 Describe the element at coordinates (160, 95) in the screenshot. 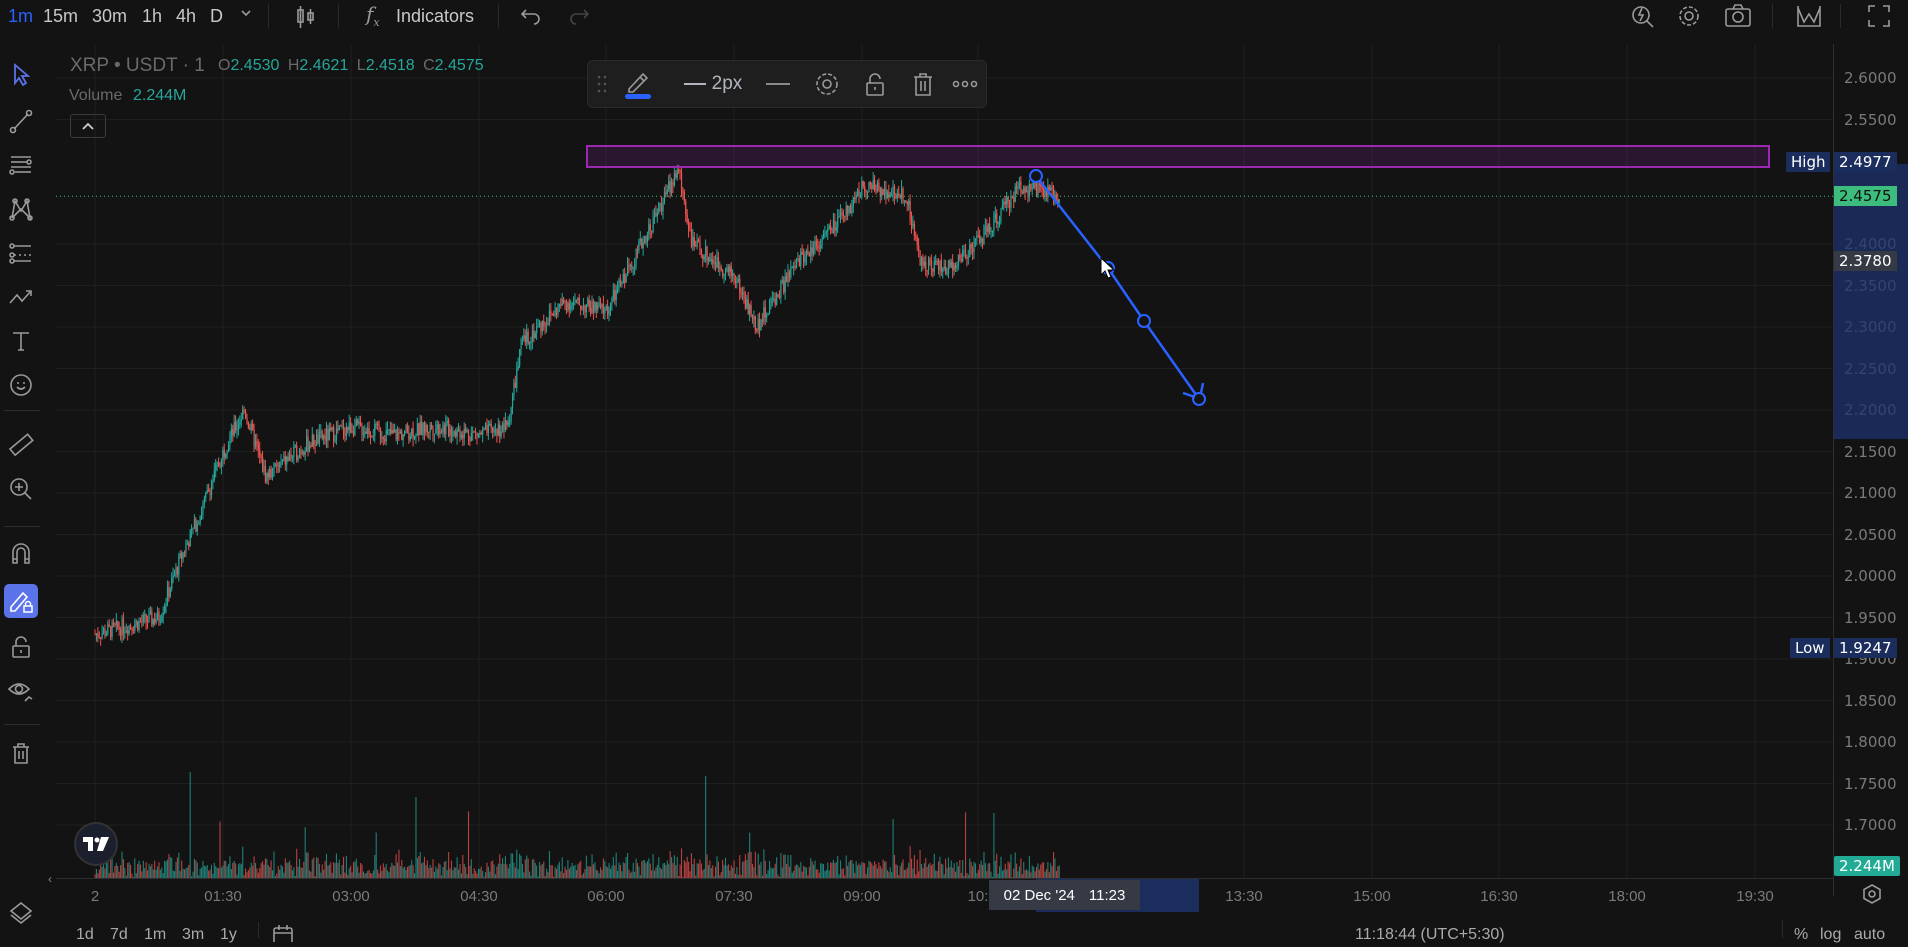

I see `volume-value: 2.244M` at that location.